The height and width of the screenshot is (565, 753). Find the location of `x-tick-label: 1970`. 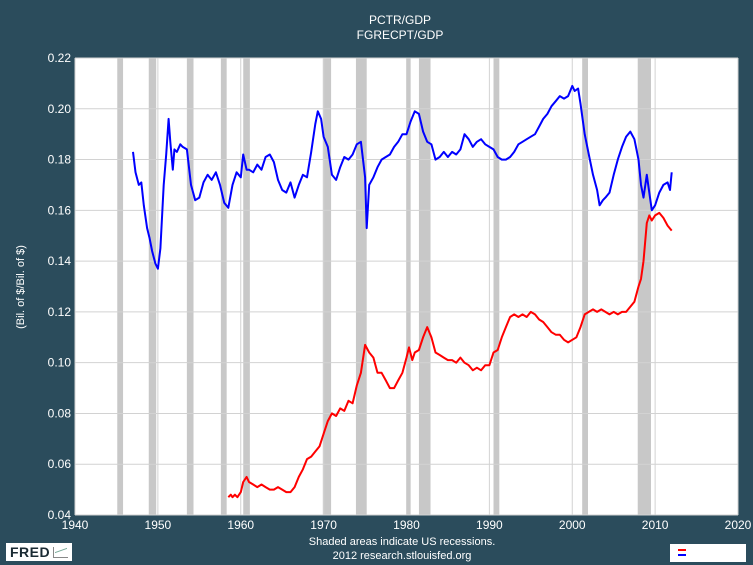

x-tick-label: 1970 is located at coordinates (323, 525).